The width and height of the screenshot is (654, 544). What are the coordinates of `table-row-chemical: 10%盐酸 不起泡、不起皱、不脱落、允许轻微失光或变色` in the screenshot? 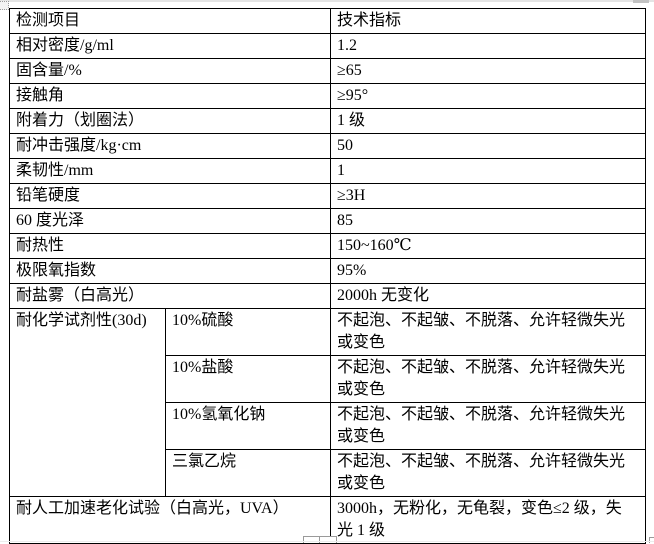 It's located at (328, 379).